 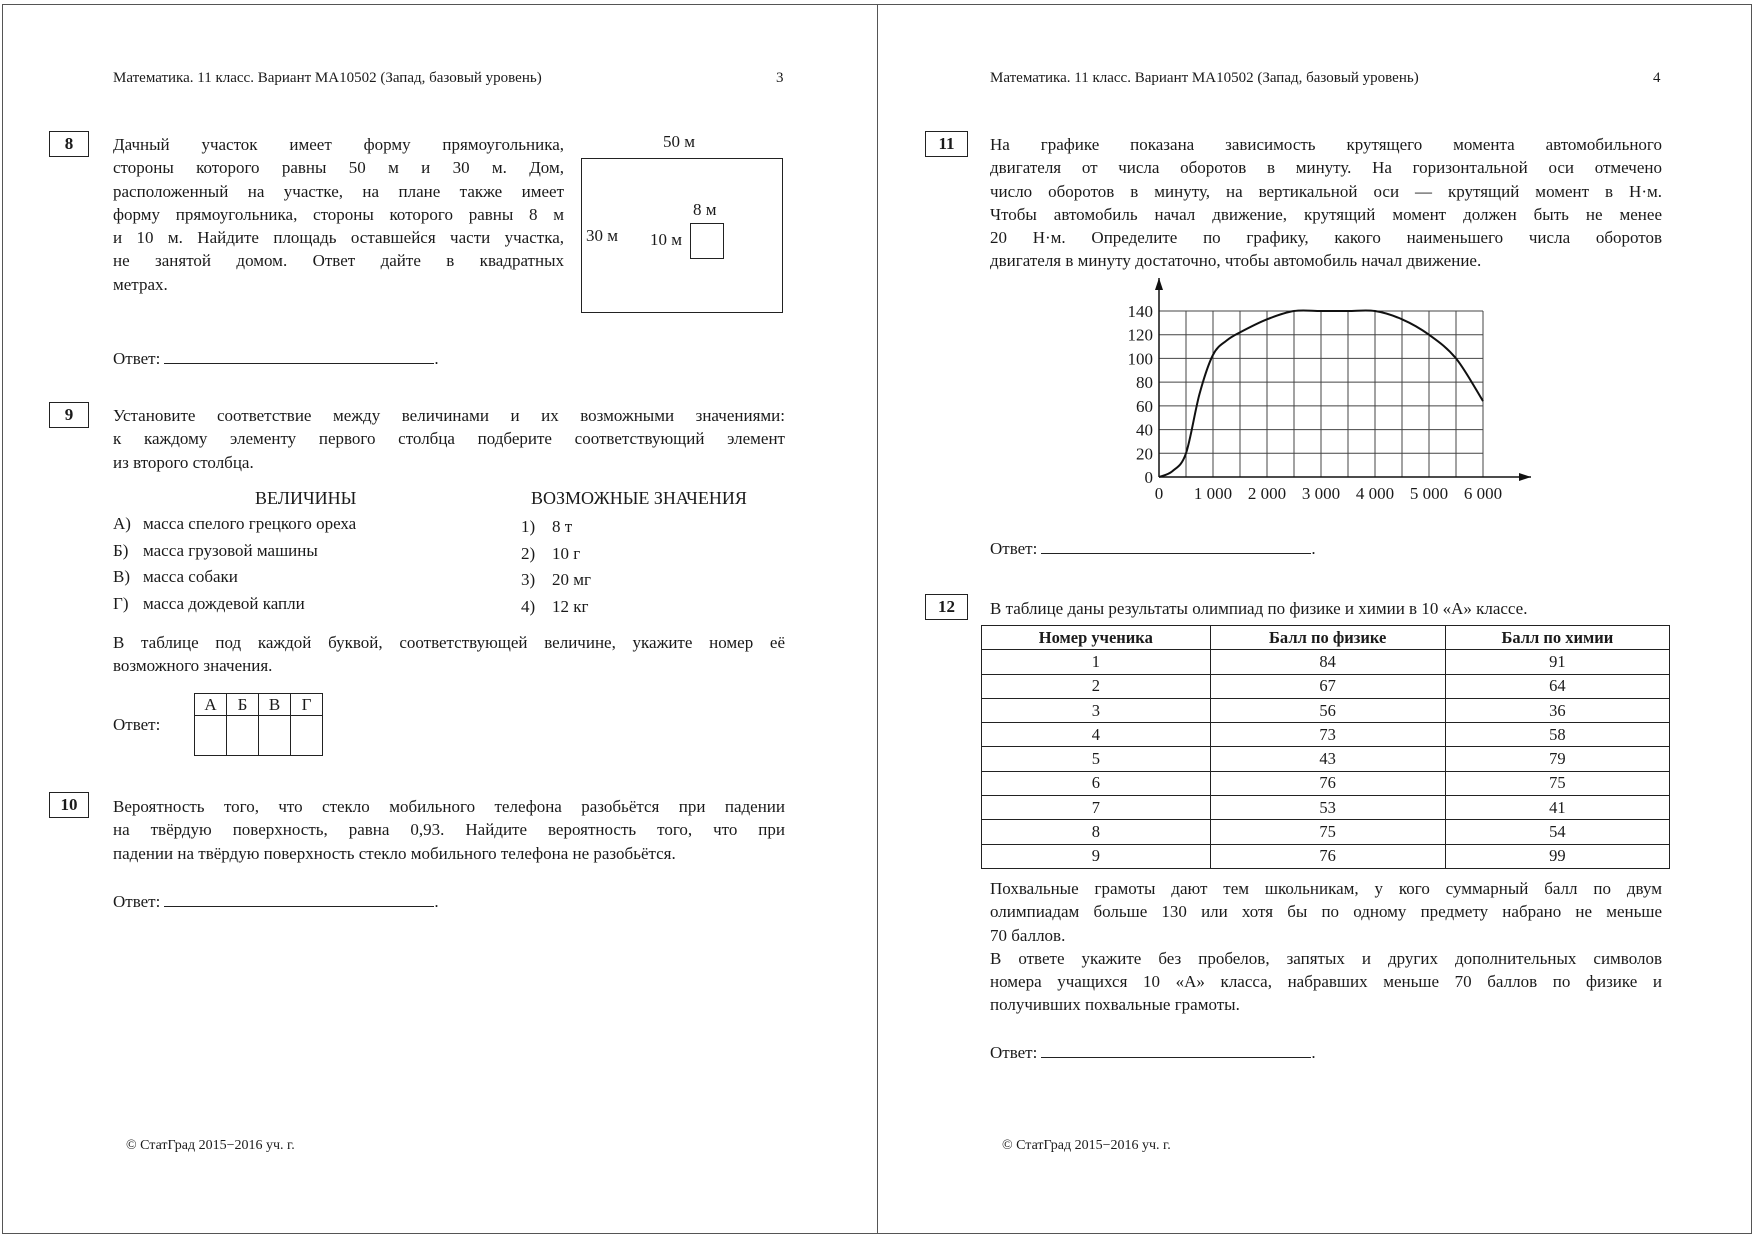 What do you see at coordinates (210, 1145) in the screenshot?
I see `page-footer: © СтатГрад 2015−2016 уч. г.` at bounding box center [210, 1145].